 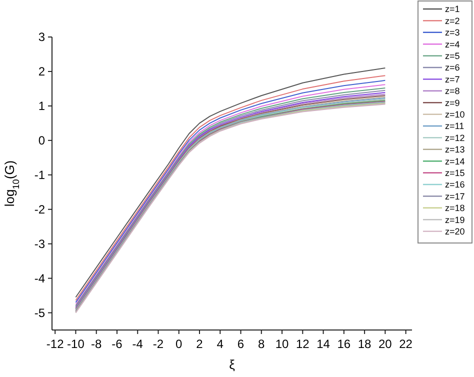 I want to click on x-tick-label: -12, so click(x=55, y=344).